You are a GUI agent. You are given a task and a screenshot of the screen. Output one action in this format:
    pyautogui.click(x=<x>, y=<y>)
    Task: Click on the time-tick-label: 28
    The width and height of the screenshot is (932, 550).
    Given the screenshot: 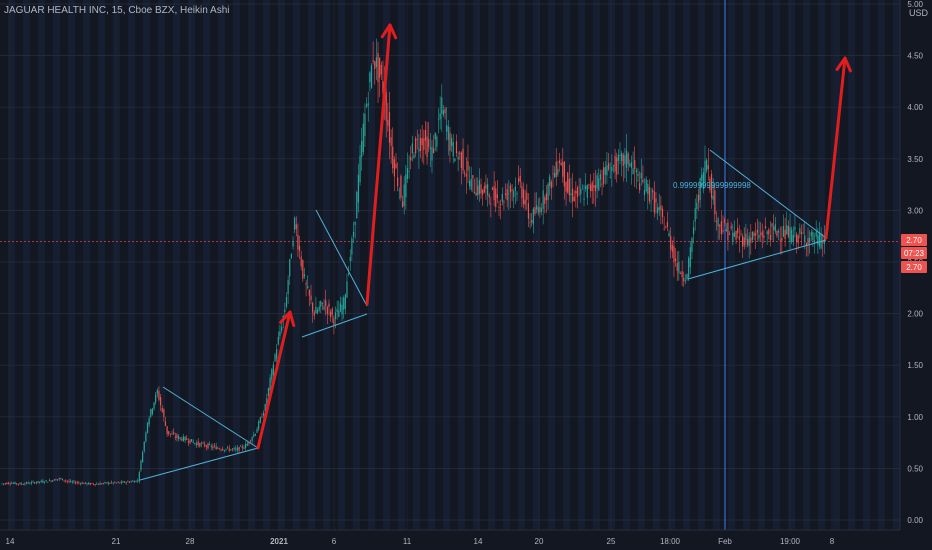 What is the action you would take?
    pyautogui.click(x=190, y=541)
    